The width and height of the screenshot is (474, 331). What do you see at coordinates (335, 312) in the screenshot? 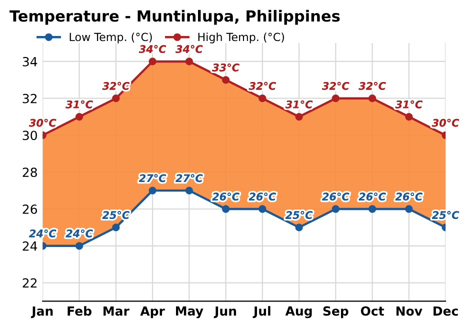
I see `x-tick-label: Sep` at bounding box center [335, 312].